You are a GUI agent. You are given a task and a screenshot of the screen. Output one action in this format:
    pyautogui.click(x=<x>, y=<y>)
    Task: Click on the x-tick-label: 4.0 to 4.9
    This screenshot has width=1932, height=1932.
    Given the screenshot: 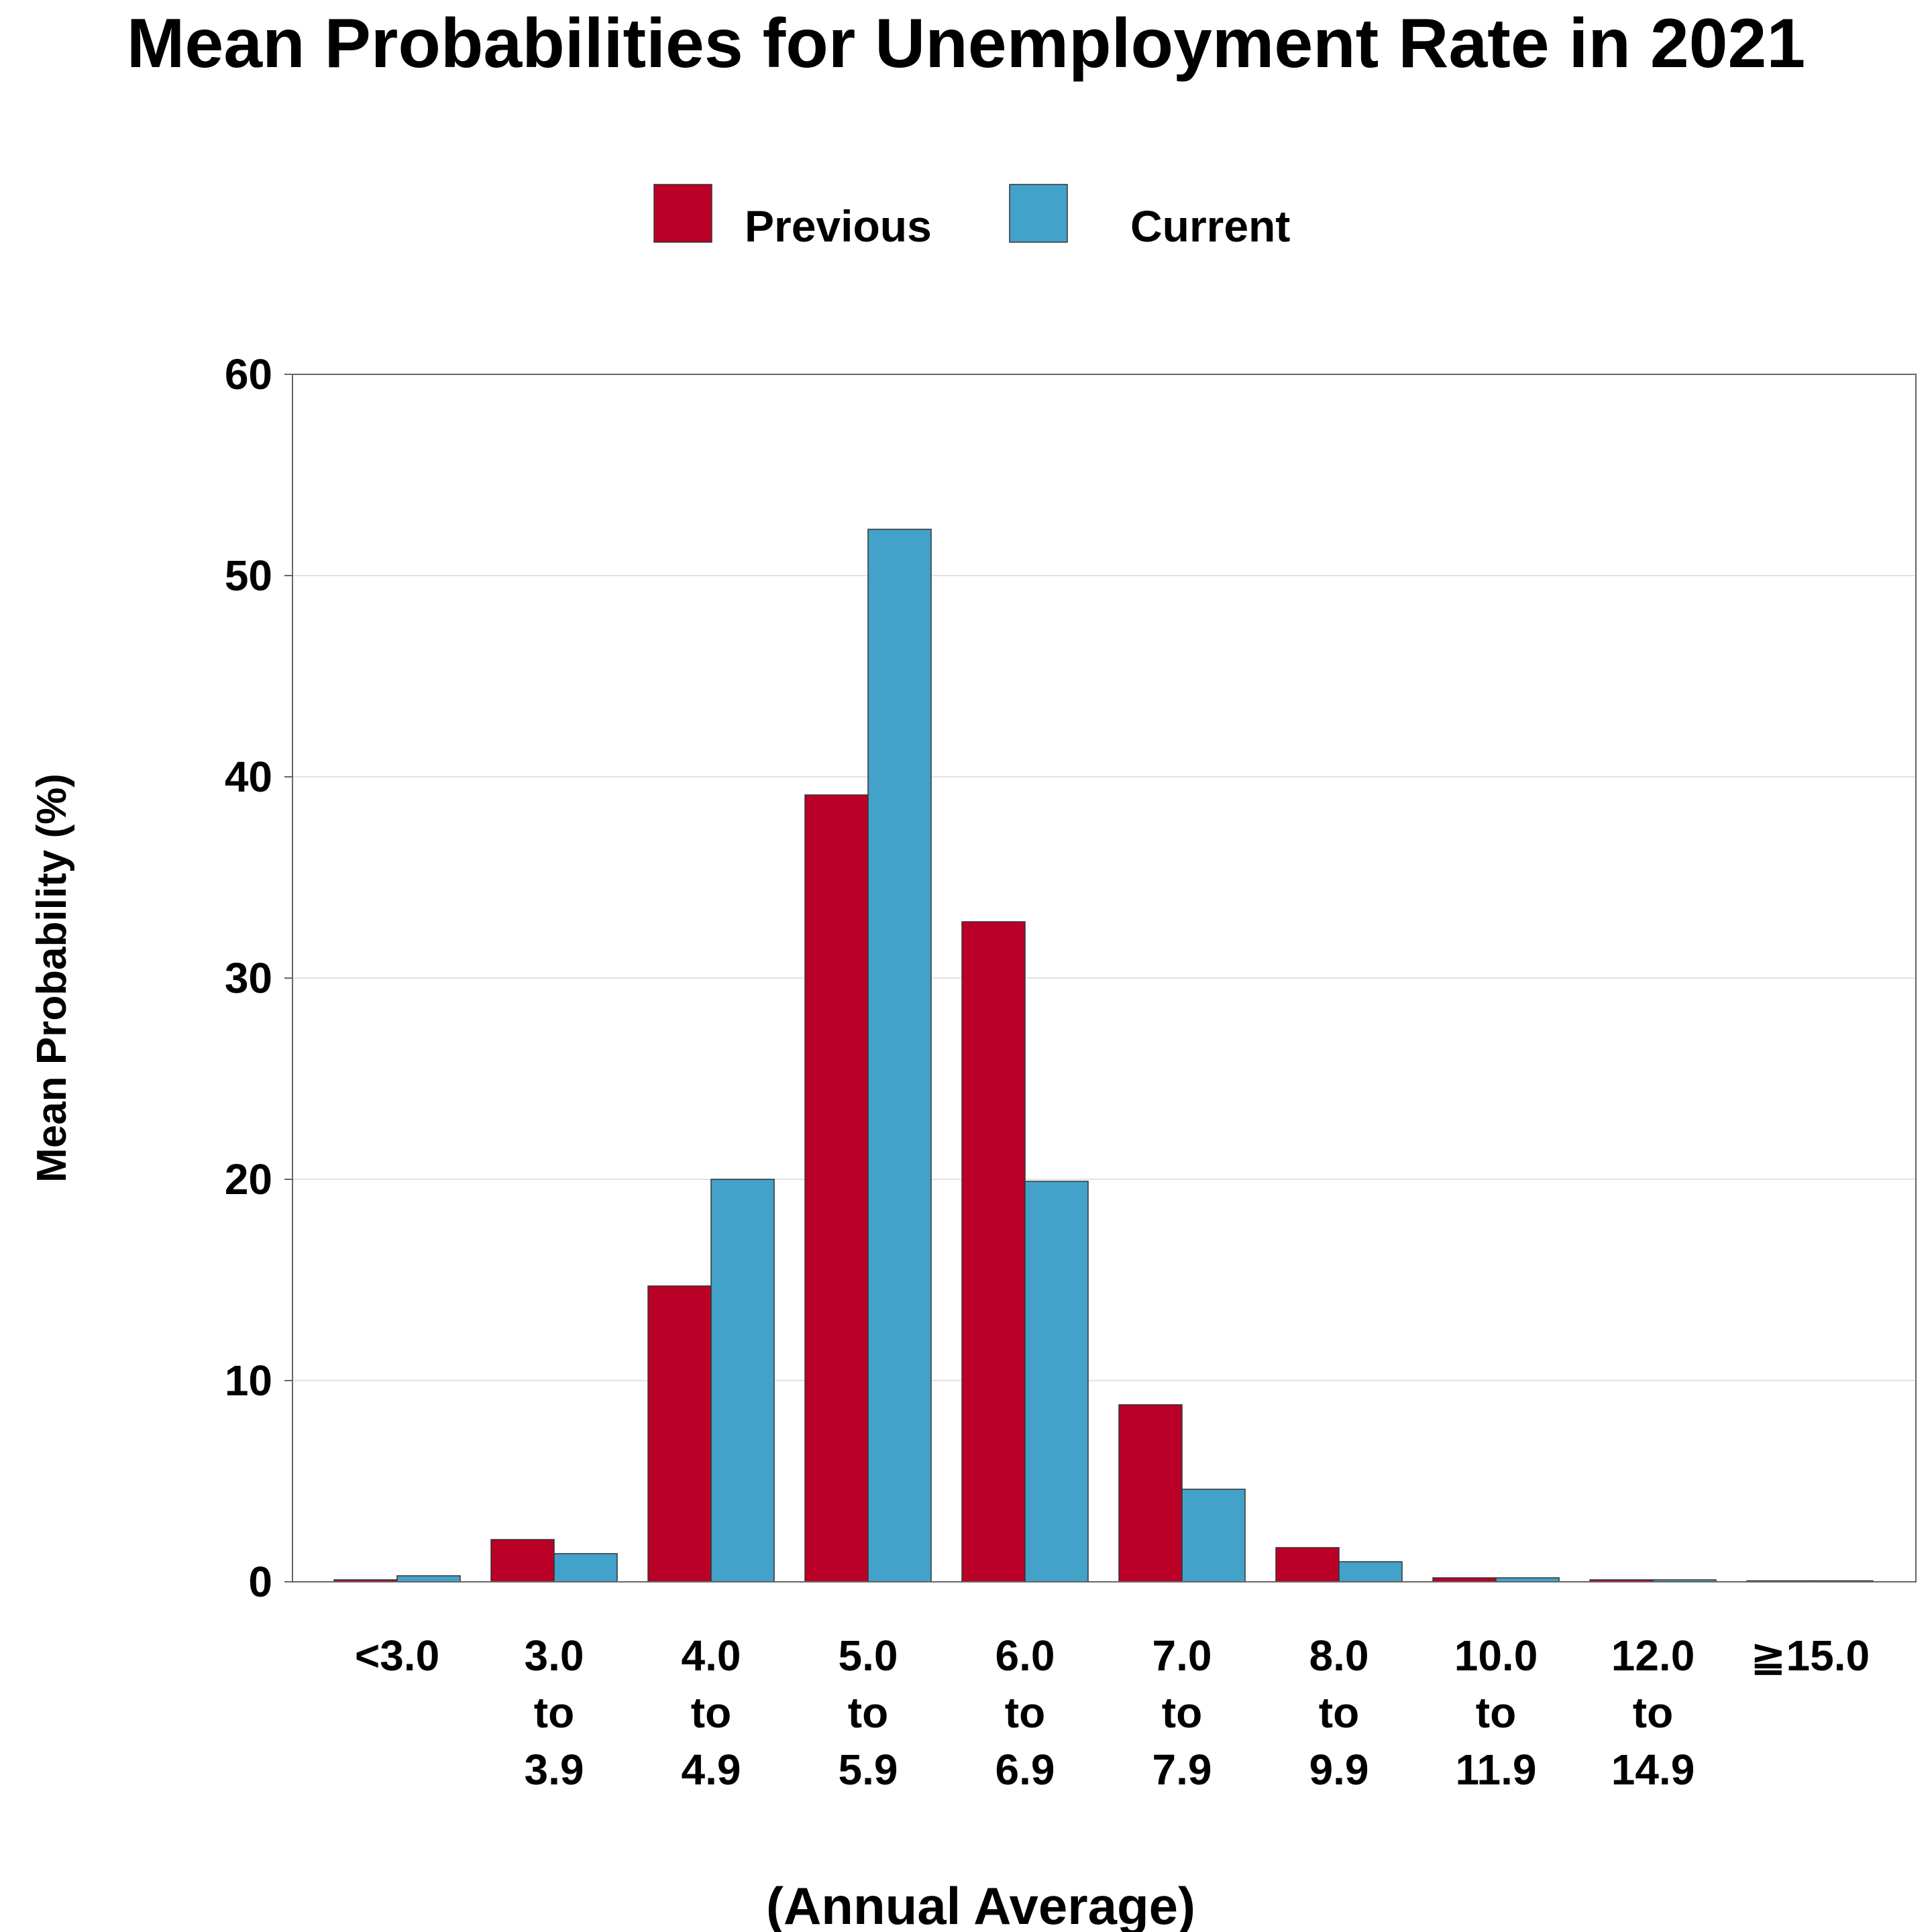 What is the action you would take?
    pyautogui.click(x=711, y=1712)
    